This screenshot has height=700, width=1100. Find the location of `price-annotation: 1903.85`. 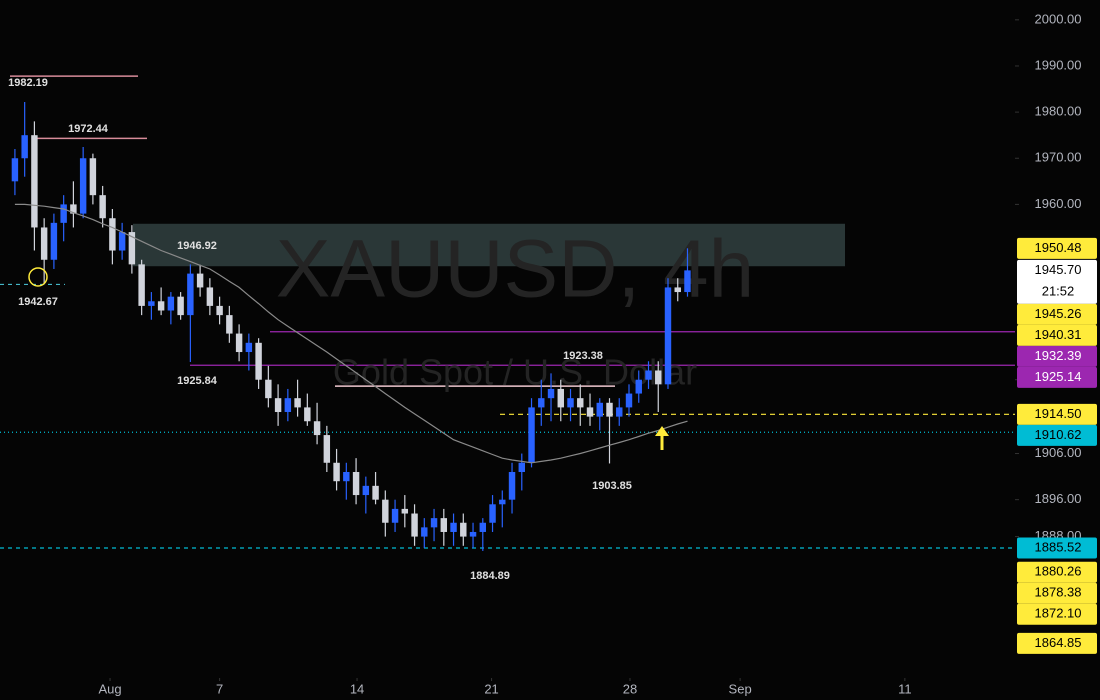

price-annotation: 1903.85 is located at coordinates (612, 486).